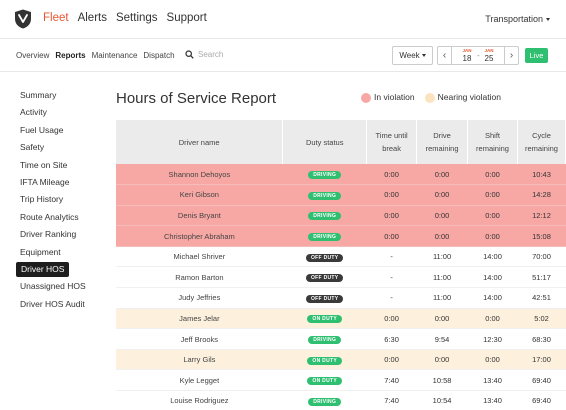  I want to click on cell-driver-name: Christopher Abraham, so click(199, 236).